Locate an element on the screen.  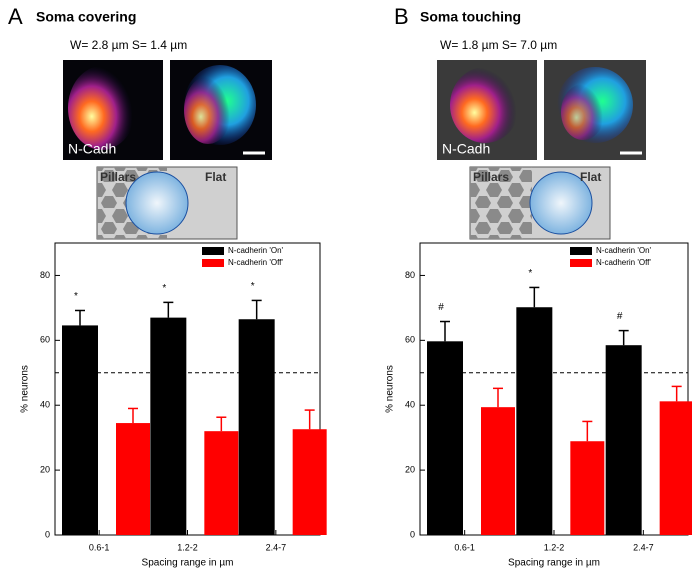
pillars is located at coordinates (501, 203).